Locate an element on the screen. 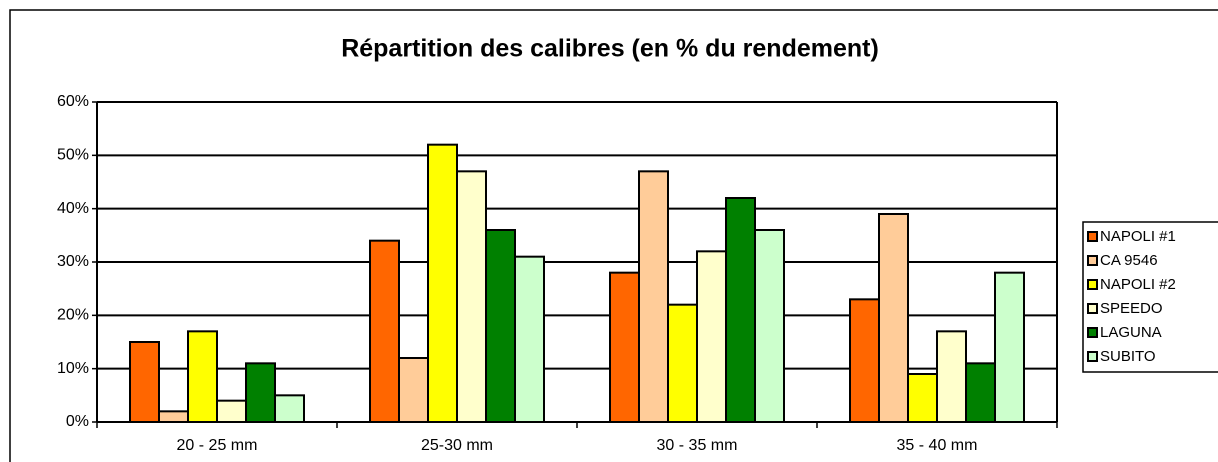 The width and height of the screenshot is (1218, 462). y-tick-label: 60% is located at coordinates (73, 101).